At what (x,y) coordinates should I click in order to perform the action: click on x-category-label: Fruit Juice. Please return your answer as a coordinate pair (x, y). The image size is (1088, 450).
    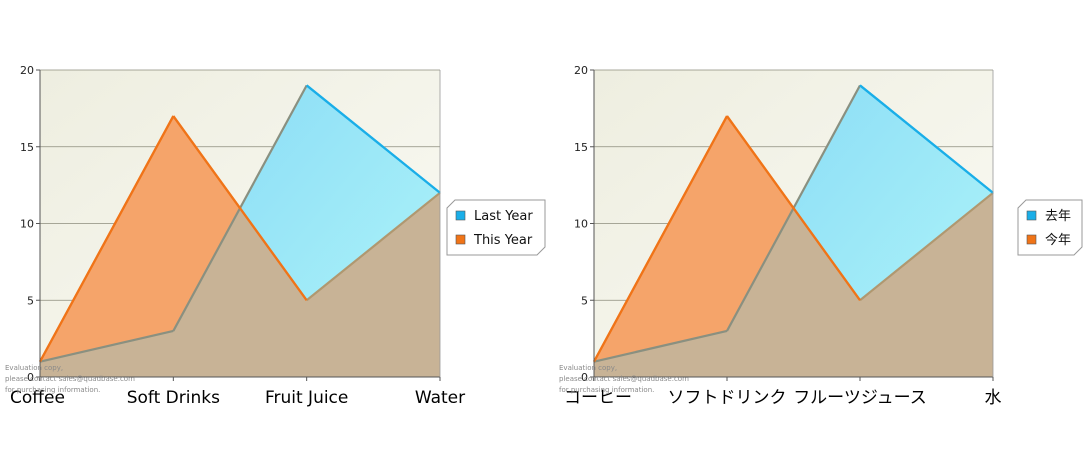
    Looking at the image, I should click on (306, 398).